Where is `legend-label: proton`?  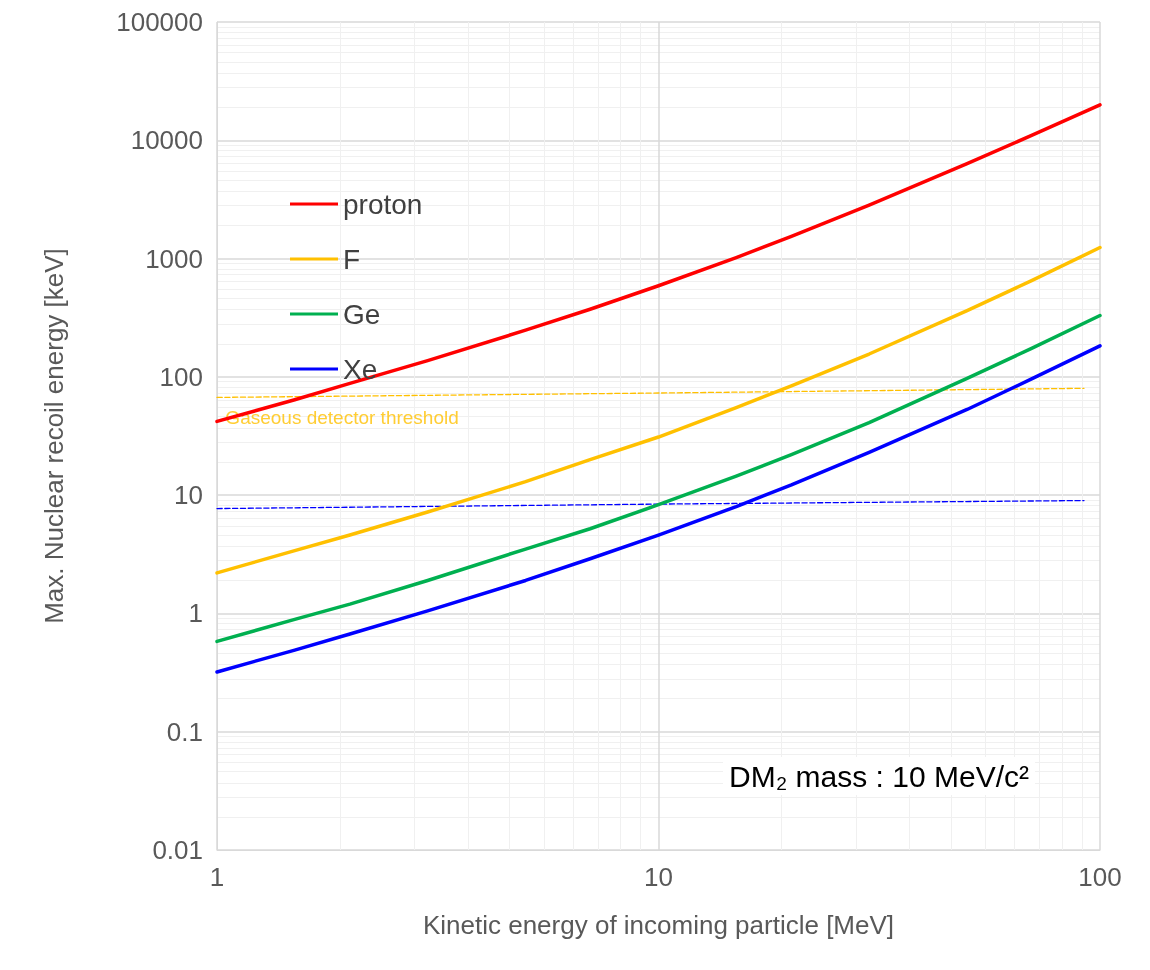 legend-label: proton is located at coordinates (383, 204).